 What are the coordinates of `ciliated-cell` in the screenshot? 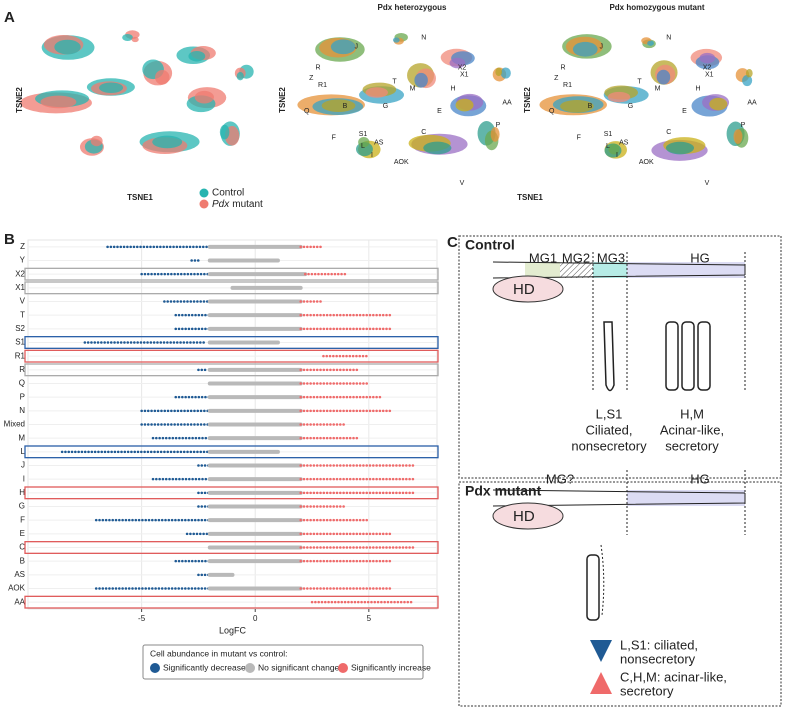 It's located at (609, 356).